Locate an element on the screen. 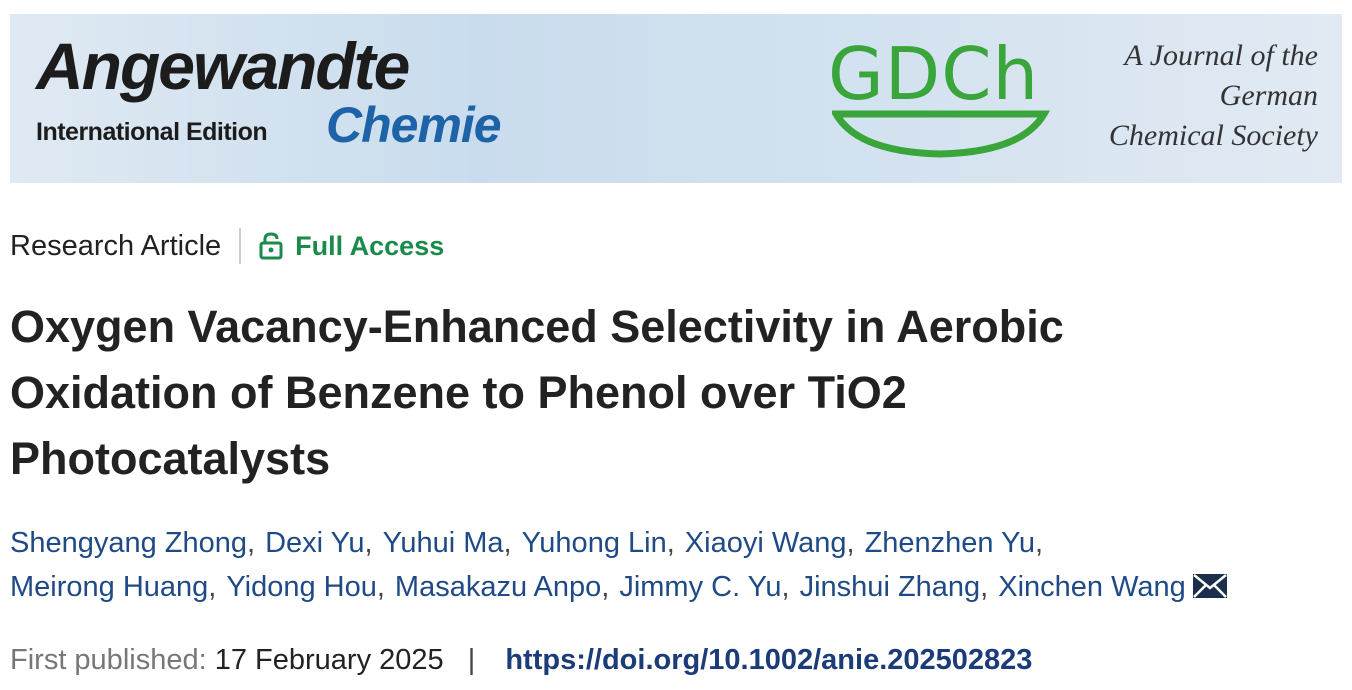 This screenshot has height=690, width=1352. article-type: Research Article is located at coordinates (116, 245).